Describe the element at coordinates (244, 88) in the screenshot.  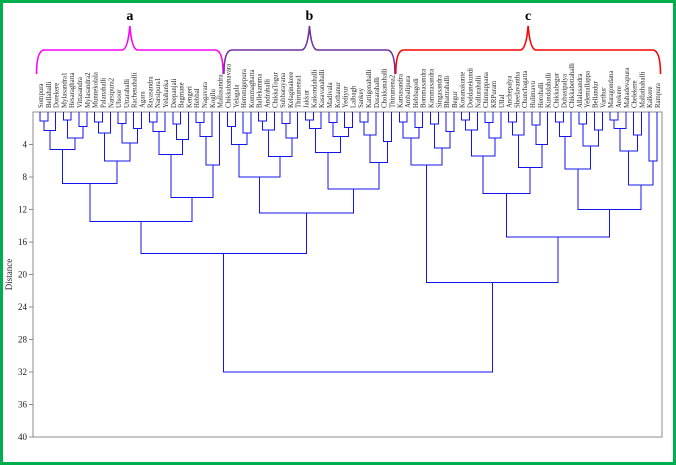
I see `leaf-label: Hemmigepura` at that location.